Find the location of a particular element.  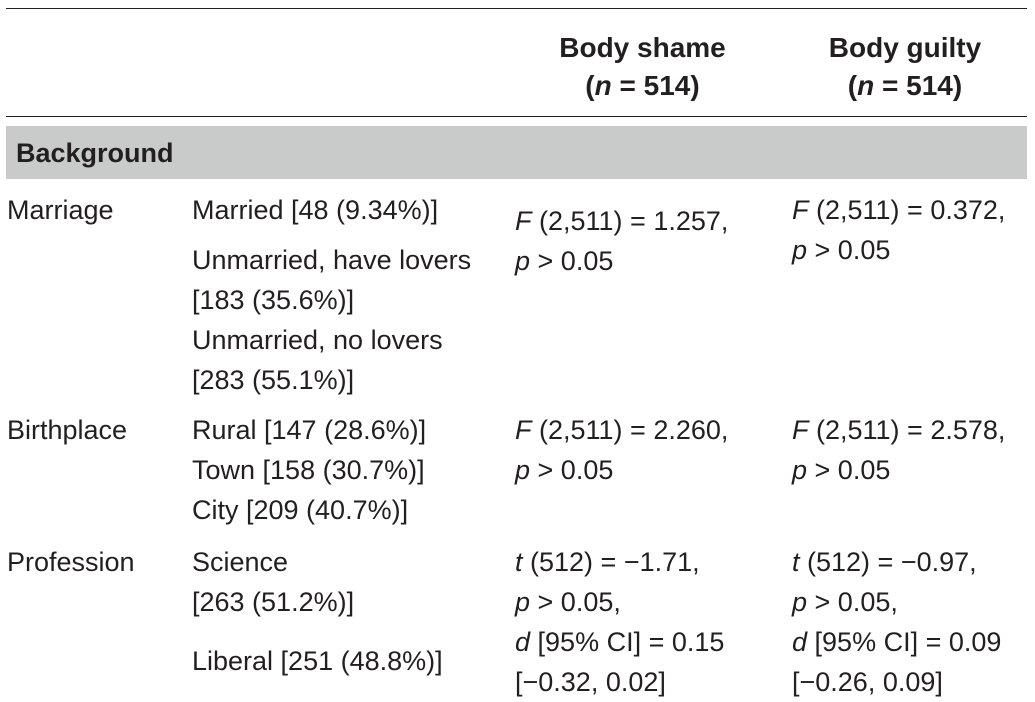

stat-value: (2,511) = 2.260, is located at coordinates (630, 430).